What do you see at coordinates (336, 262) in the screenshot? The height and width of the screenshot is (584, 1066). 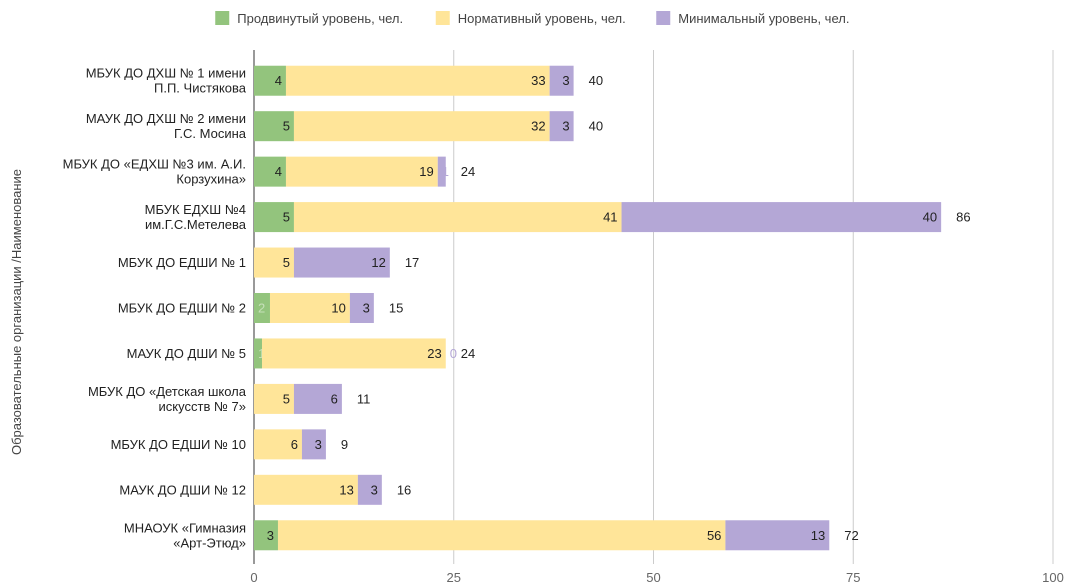 I see `bar-row: 051217` at bounding box center [336, 262].